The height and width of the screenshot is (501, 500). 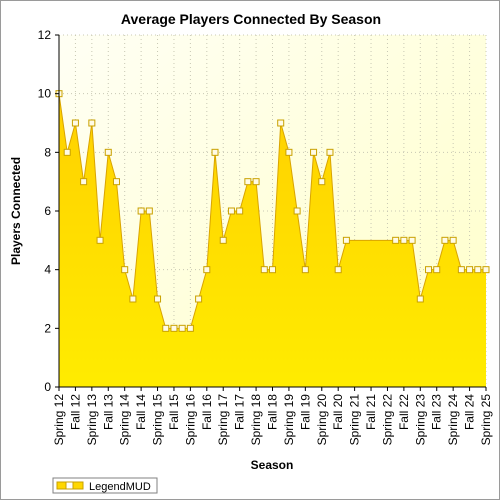 What do you see at coordinates (47, 270) in the screenshot?
I see `y-tick-label: 4` at bounding box center [47, 270].